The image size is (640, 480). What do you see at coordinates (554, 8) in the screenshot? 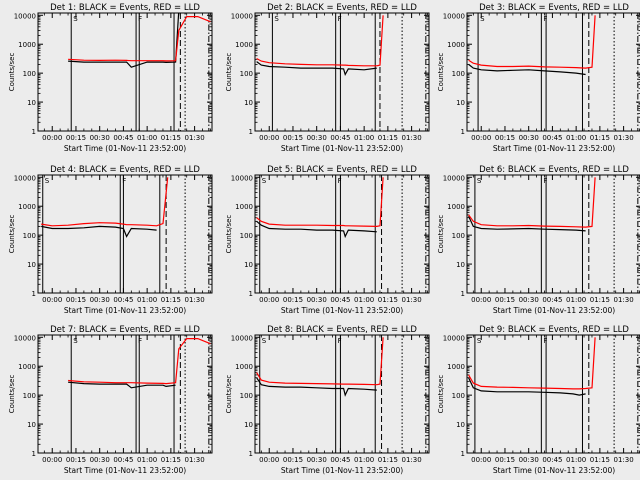
I see `panel-title: Det 3: BLACK = Events, RED = LLD` at bounding box center [554, 8].